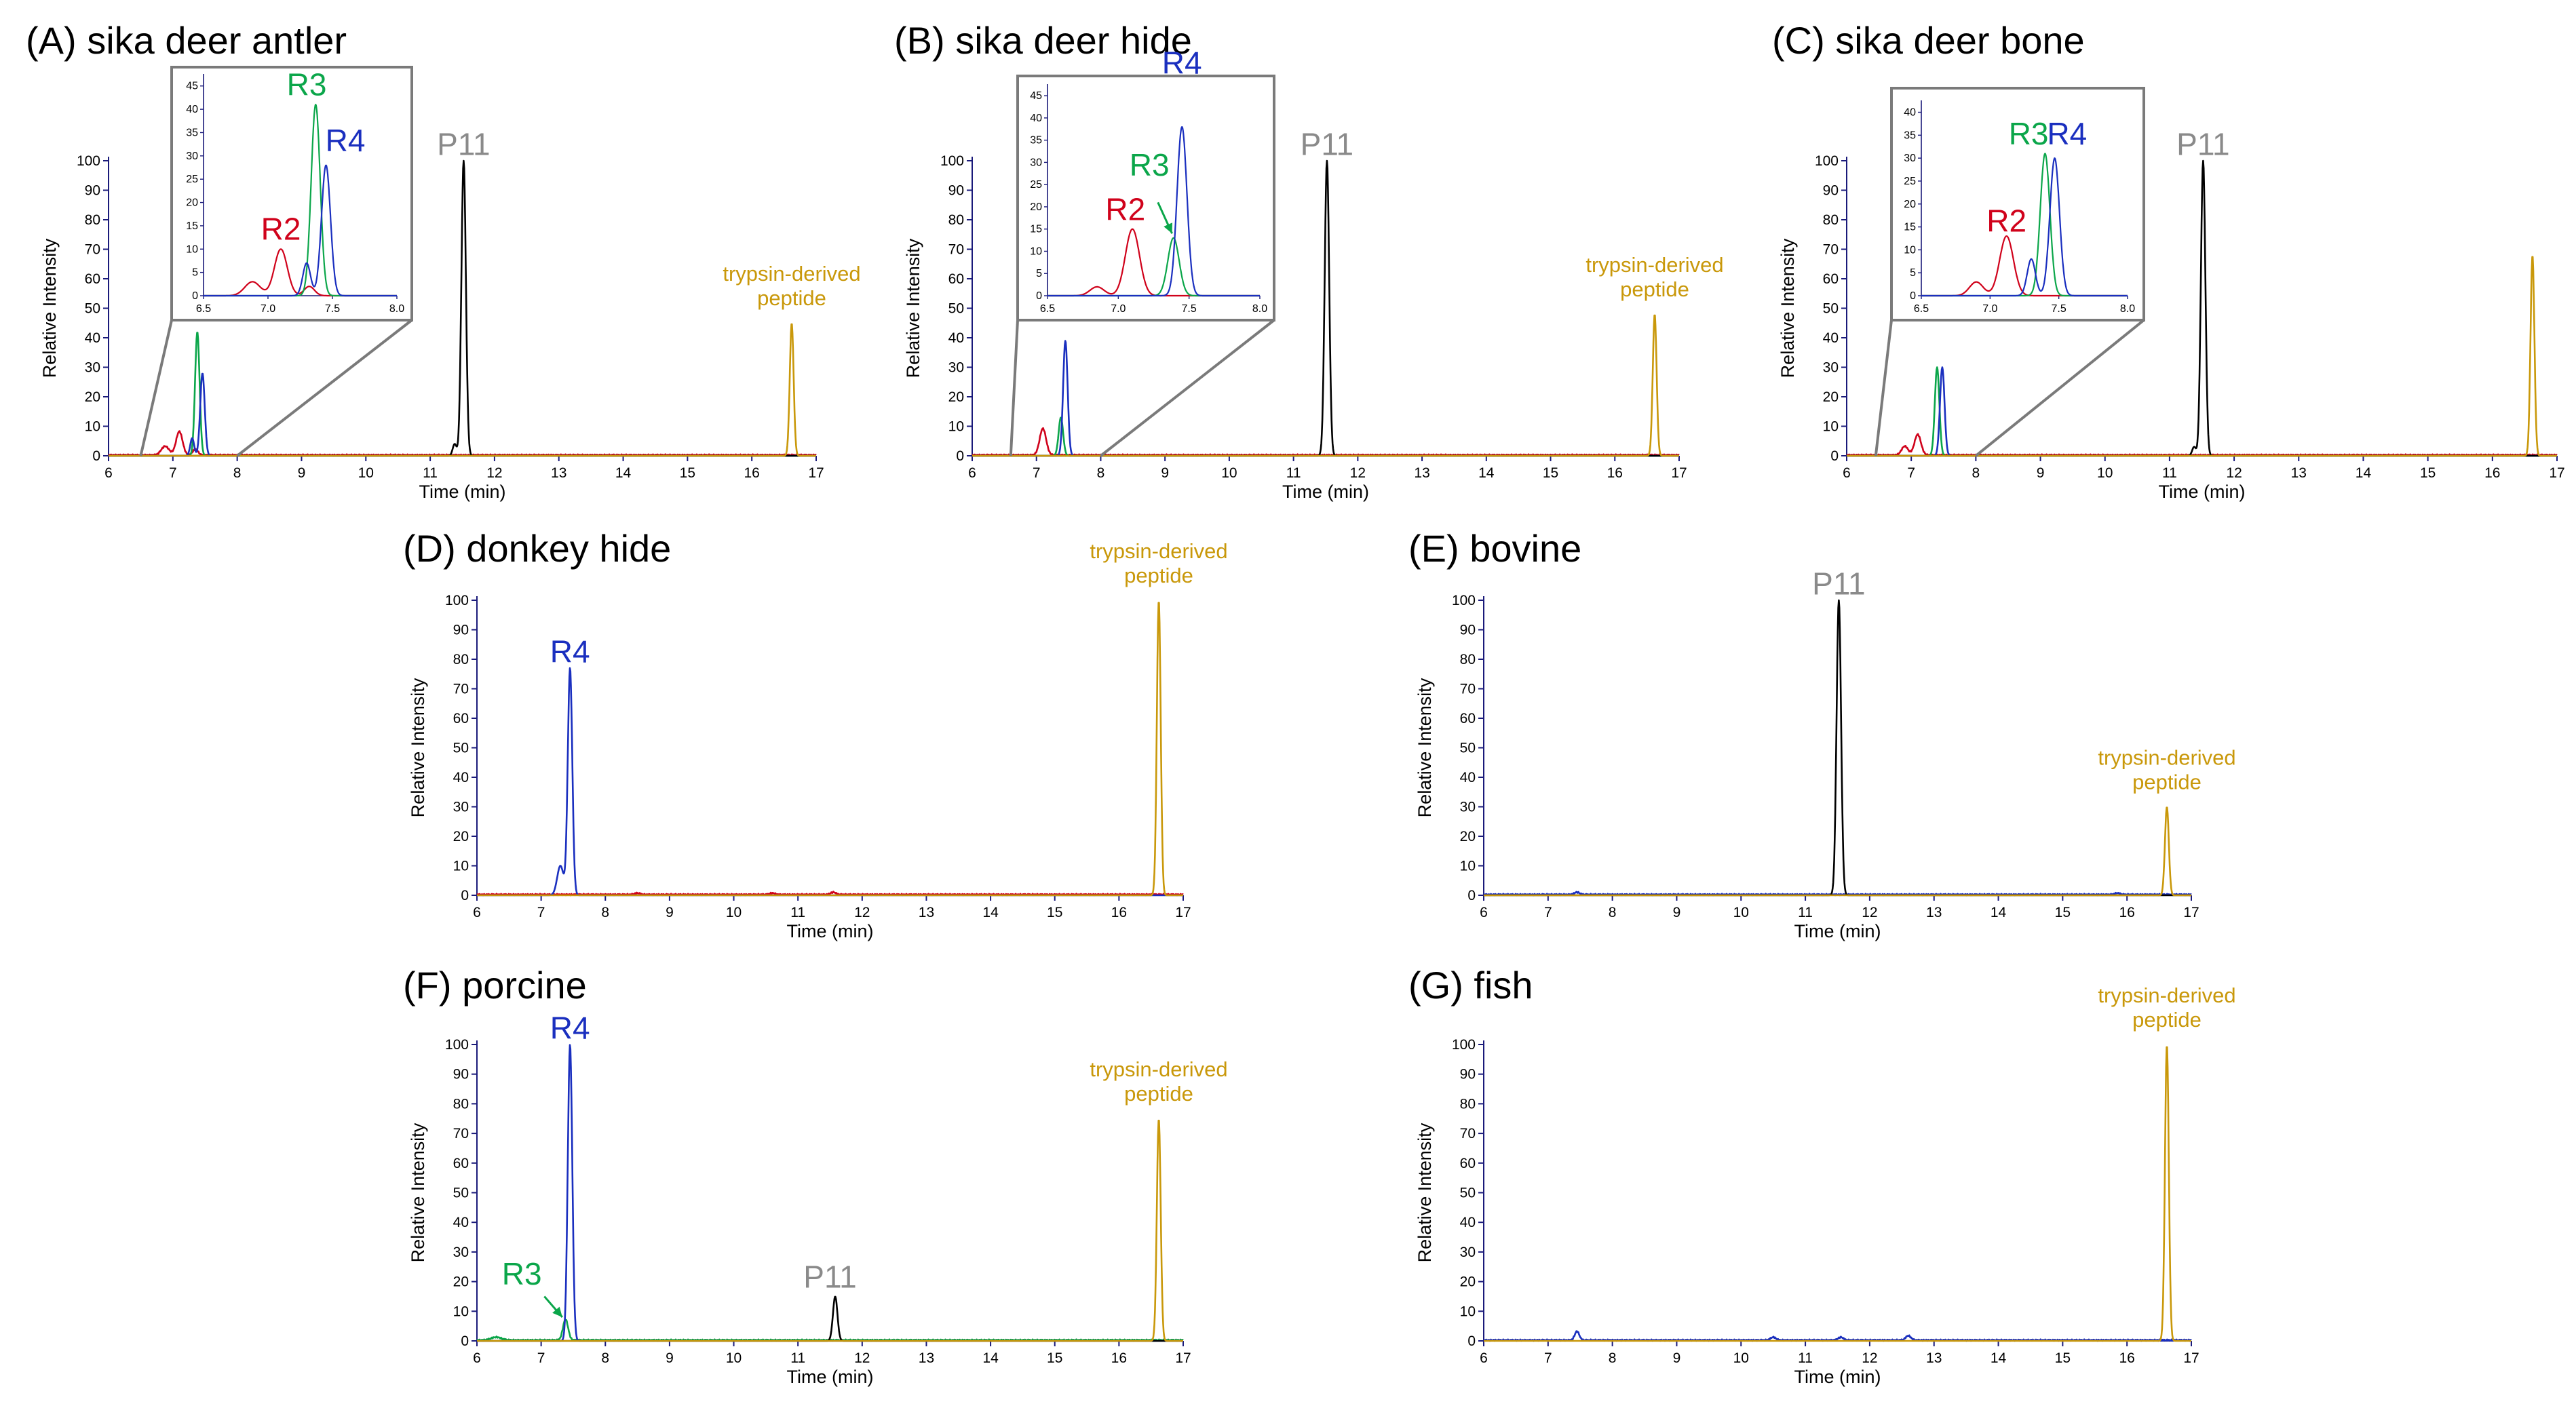  I want to click on panel-g-x-tick-label: 17, so click(2191, 1358).